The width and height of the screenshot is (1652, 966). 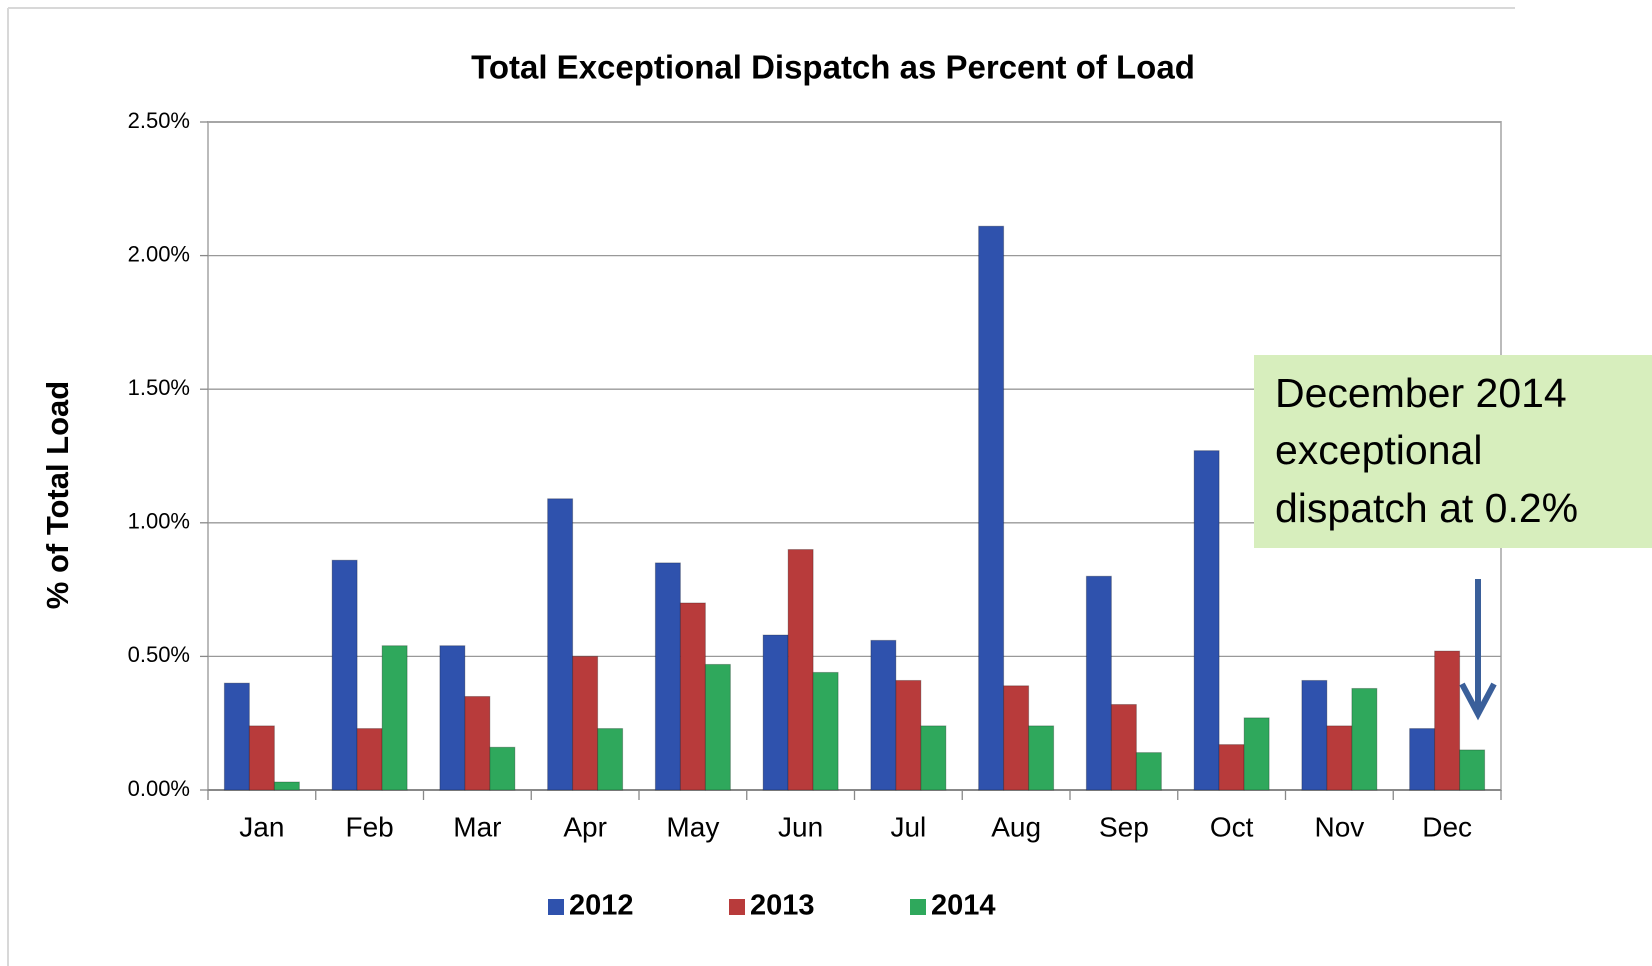 I want to click on x-tick-label: Apr, so click(x=585, y=826).